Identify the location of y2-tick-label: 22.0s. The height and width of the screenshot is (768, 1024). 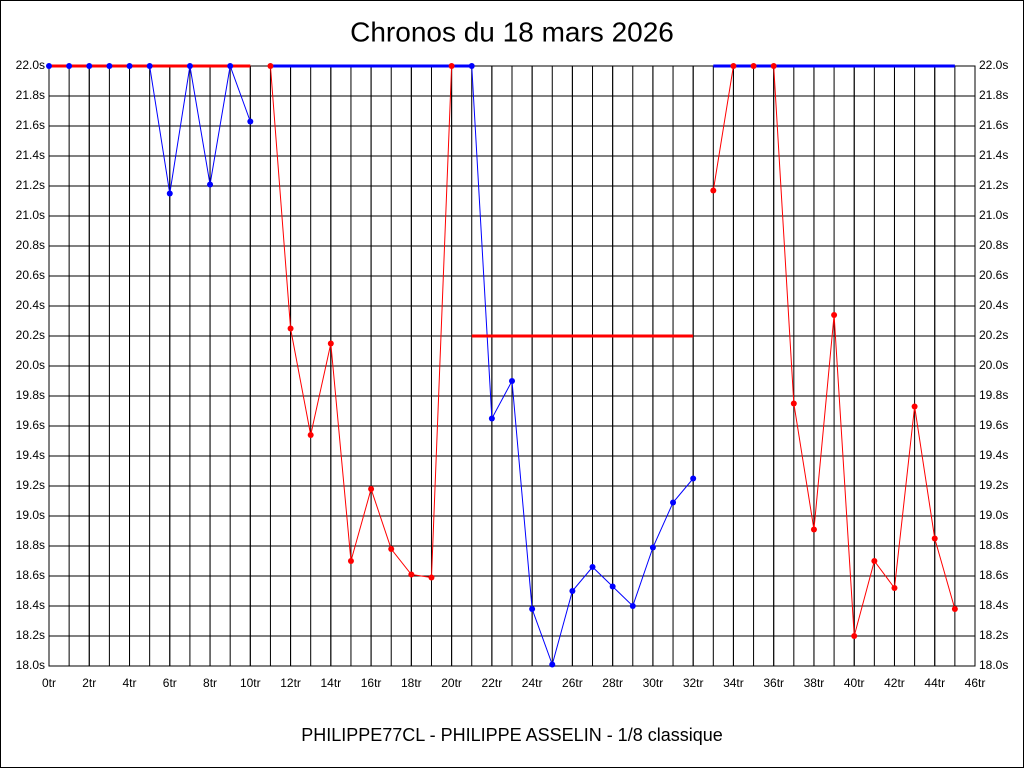
(993, 65).